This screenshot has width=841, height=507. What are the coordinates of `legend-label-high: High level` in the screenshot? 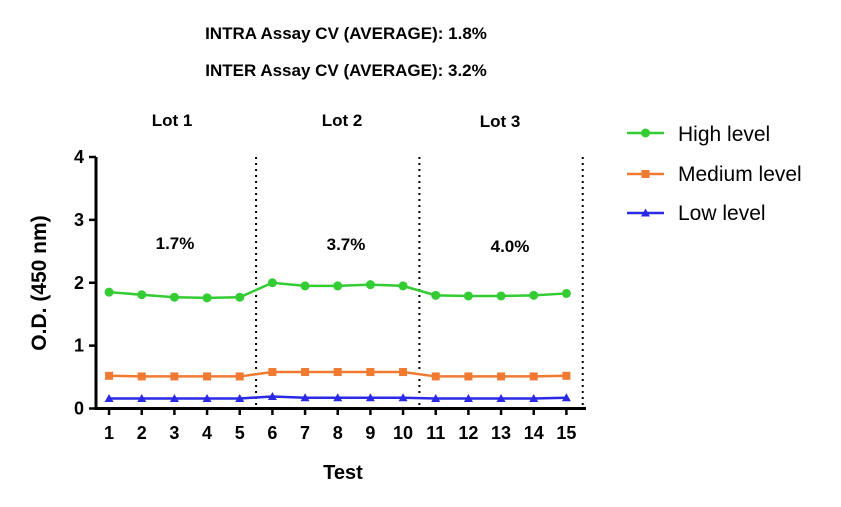 It's located at (724, 134).